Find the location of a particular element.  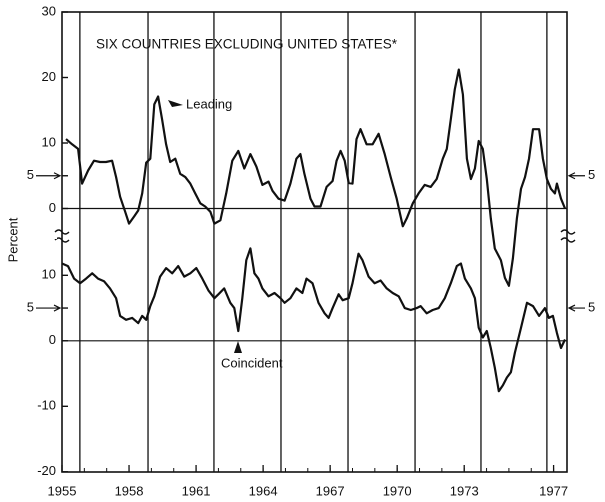

y-axis-label: Percent is located at coordinates (12, 239).